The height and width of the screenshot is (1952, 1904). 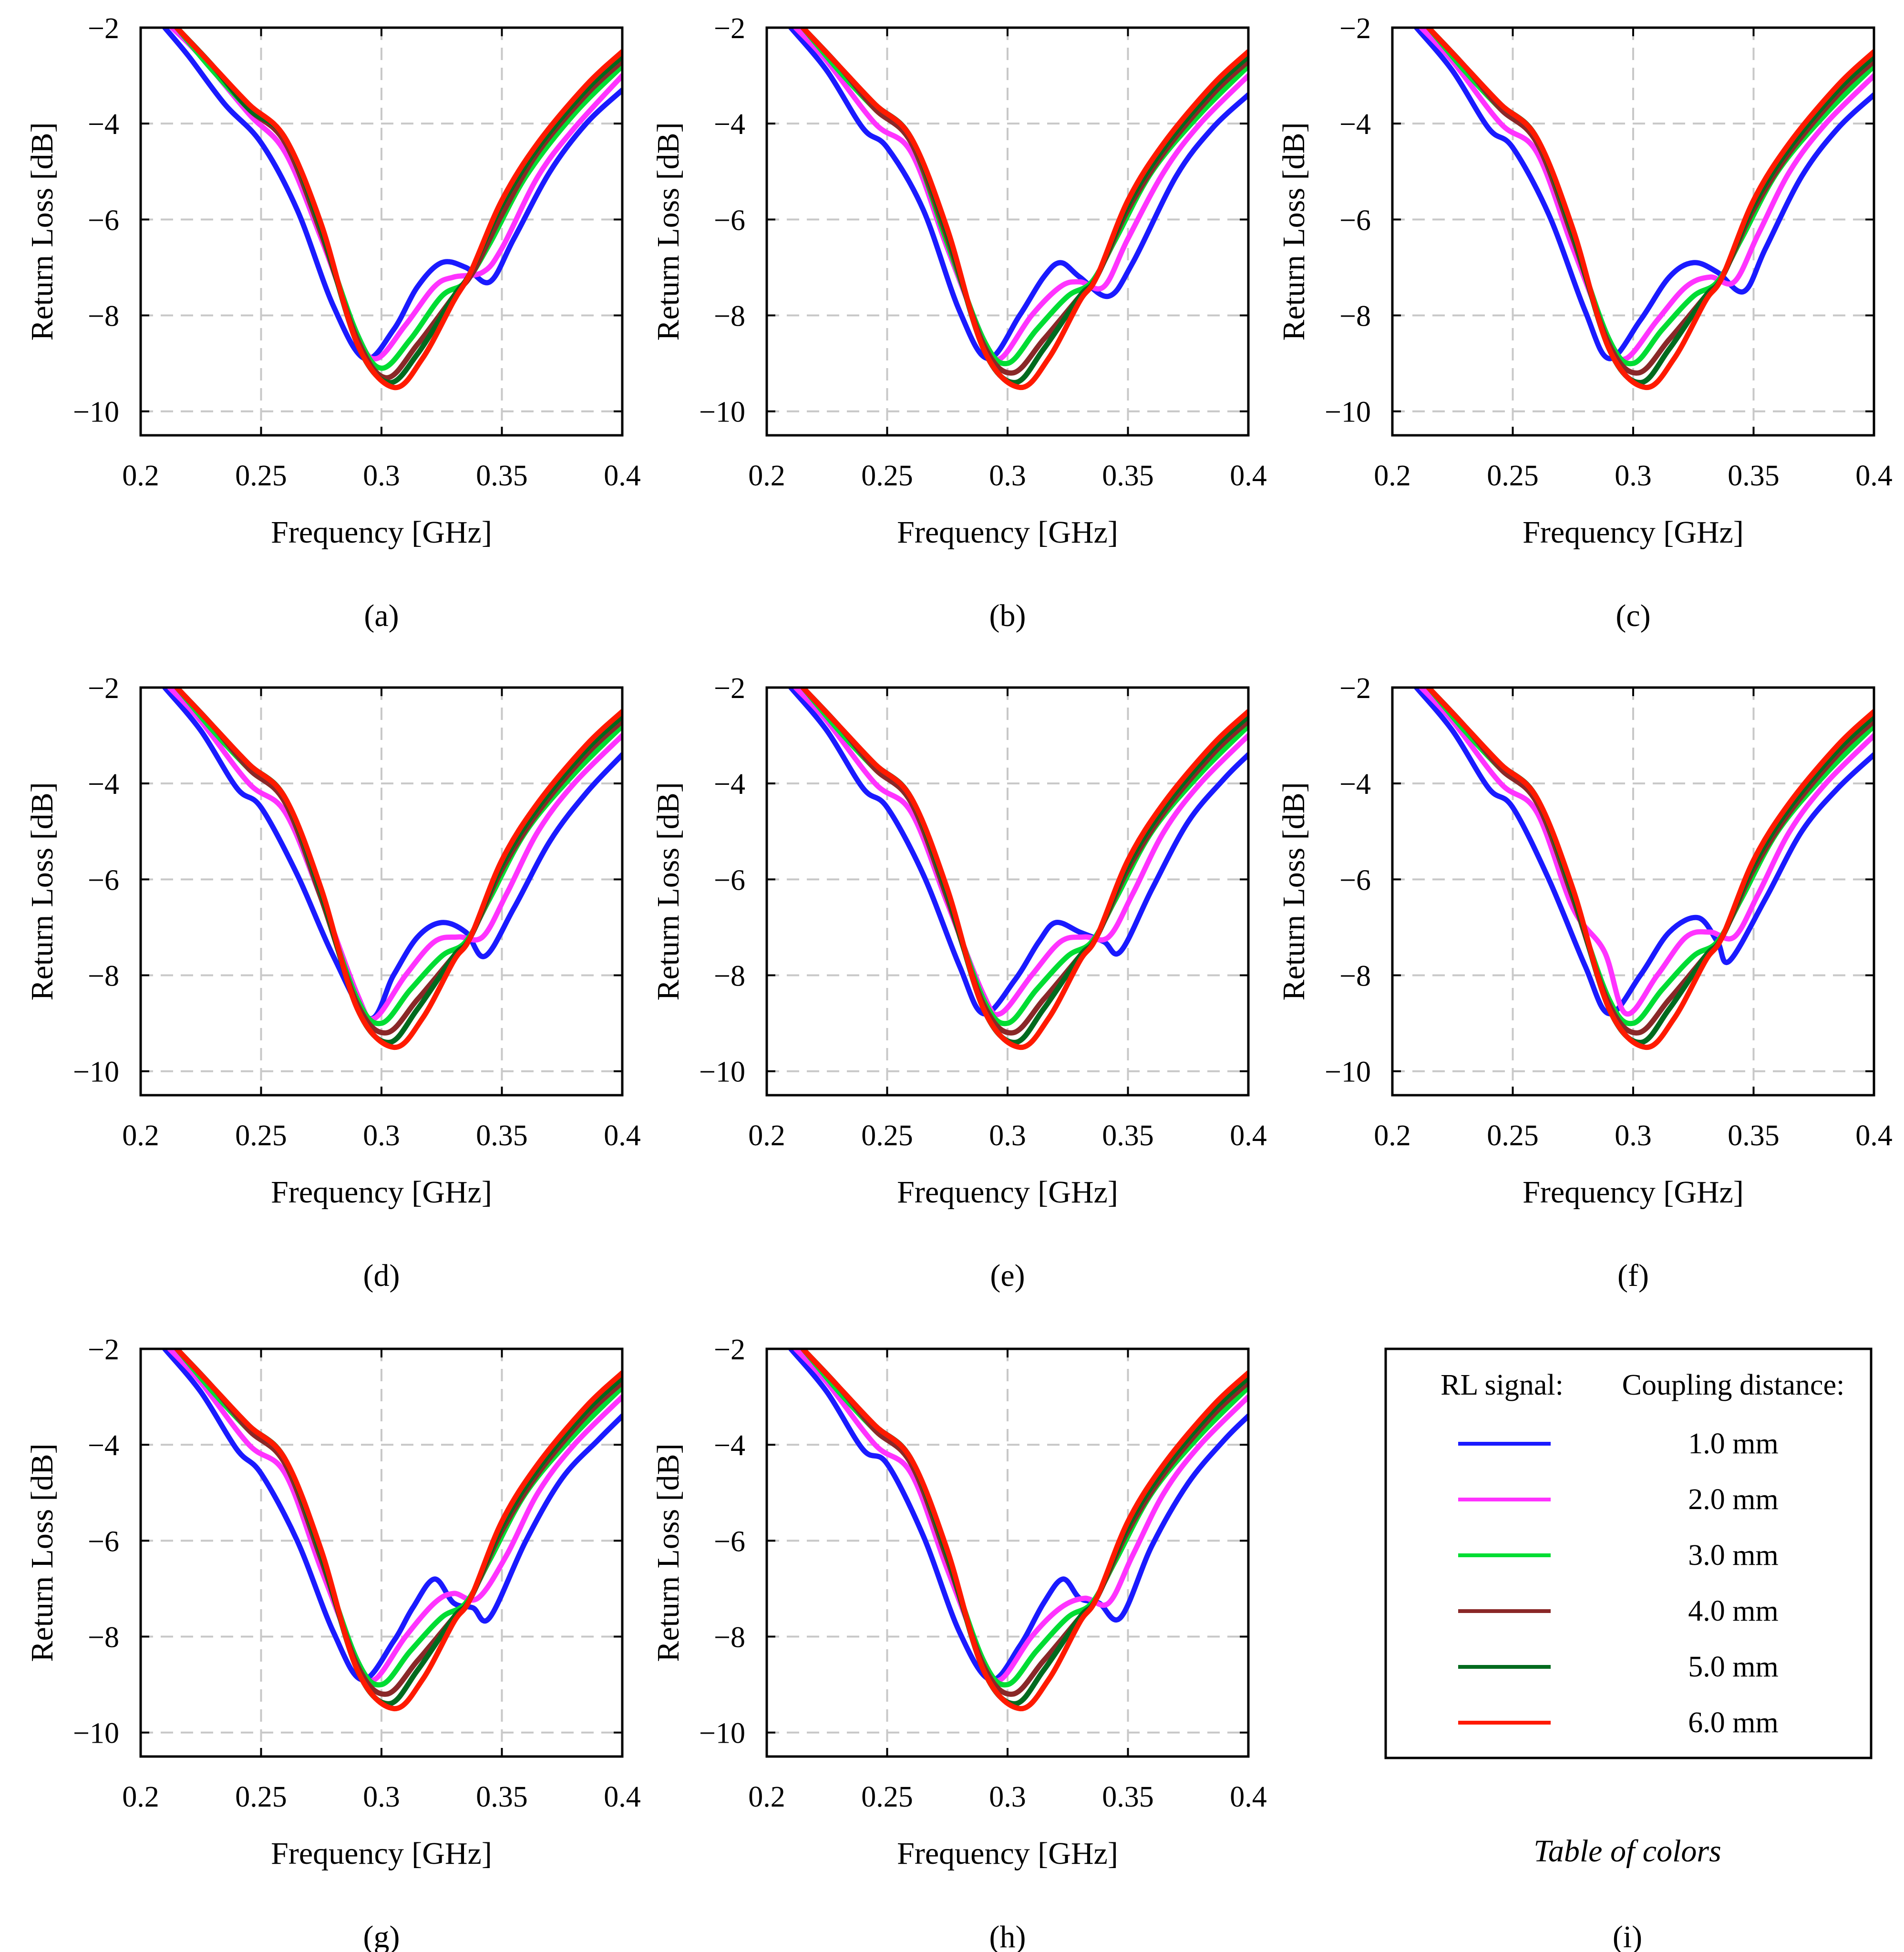 What do you see at coordinates (1633, 1275) in the screenshot?
I see `panel-label: (f)` at bounding box center [1633, 1275].